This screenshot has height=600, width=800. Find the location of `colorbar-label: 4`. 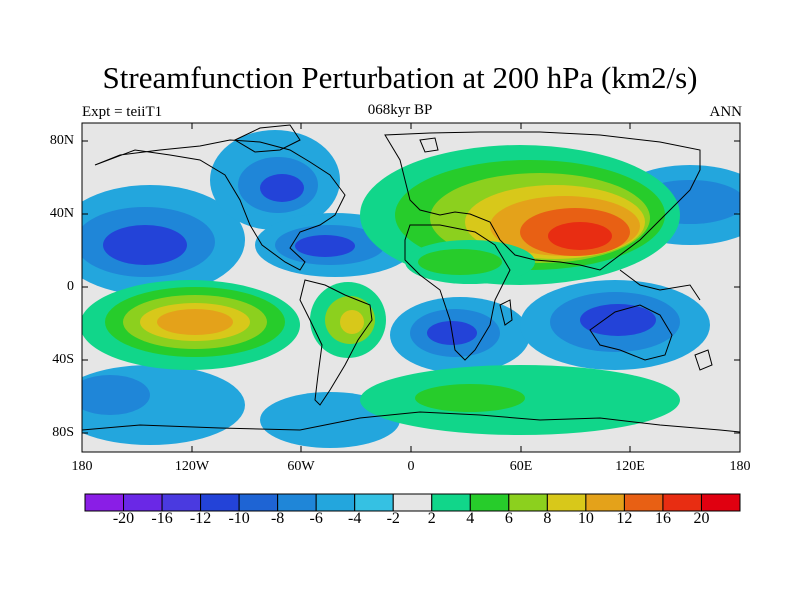

colorbar-label: 4 is located at coordinates (470, 518).